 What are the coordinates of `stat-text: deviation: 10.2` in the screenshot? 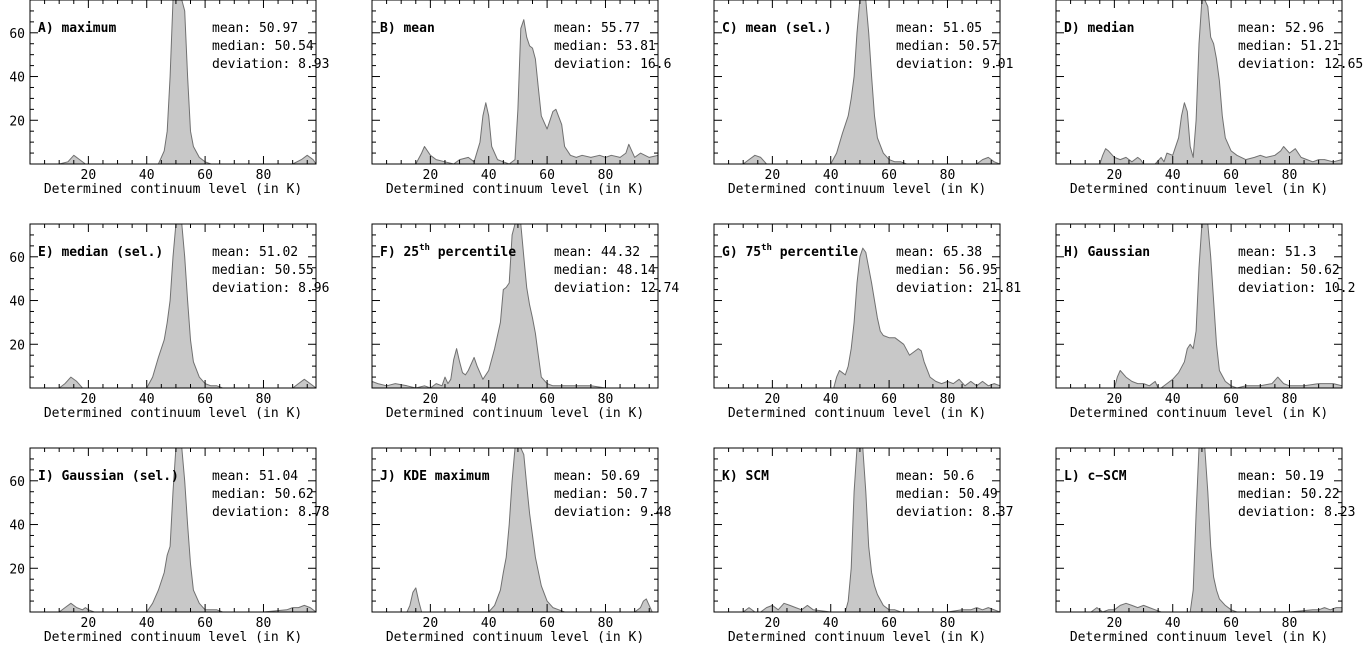 It's located at (1296, 288).